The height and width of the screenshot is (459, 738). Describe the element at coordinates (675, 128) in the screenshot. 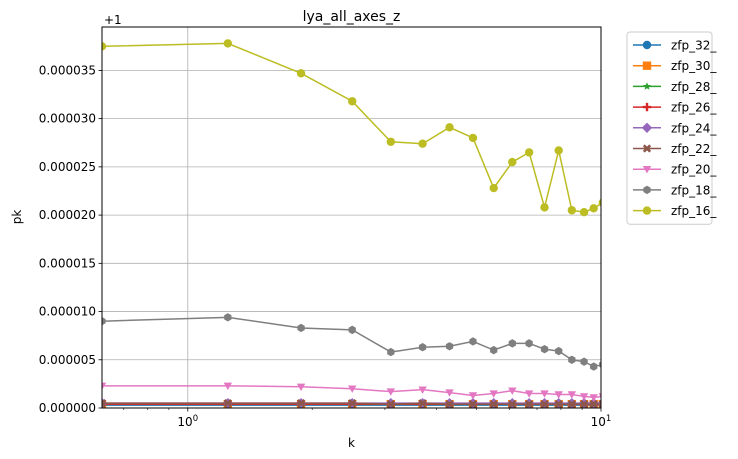

I see `legend-item: zfp_24_` at that location.